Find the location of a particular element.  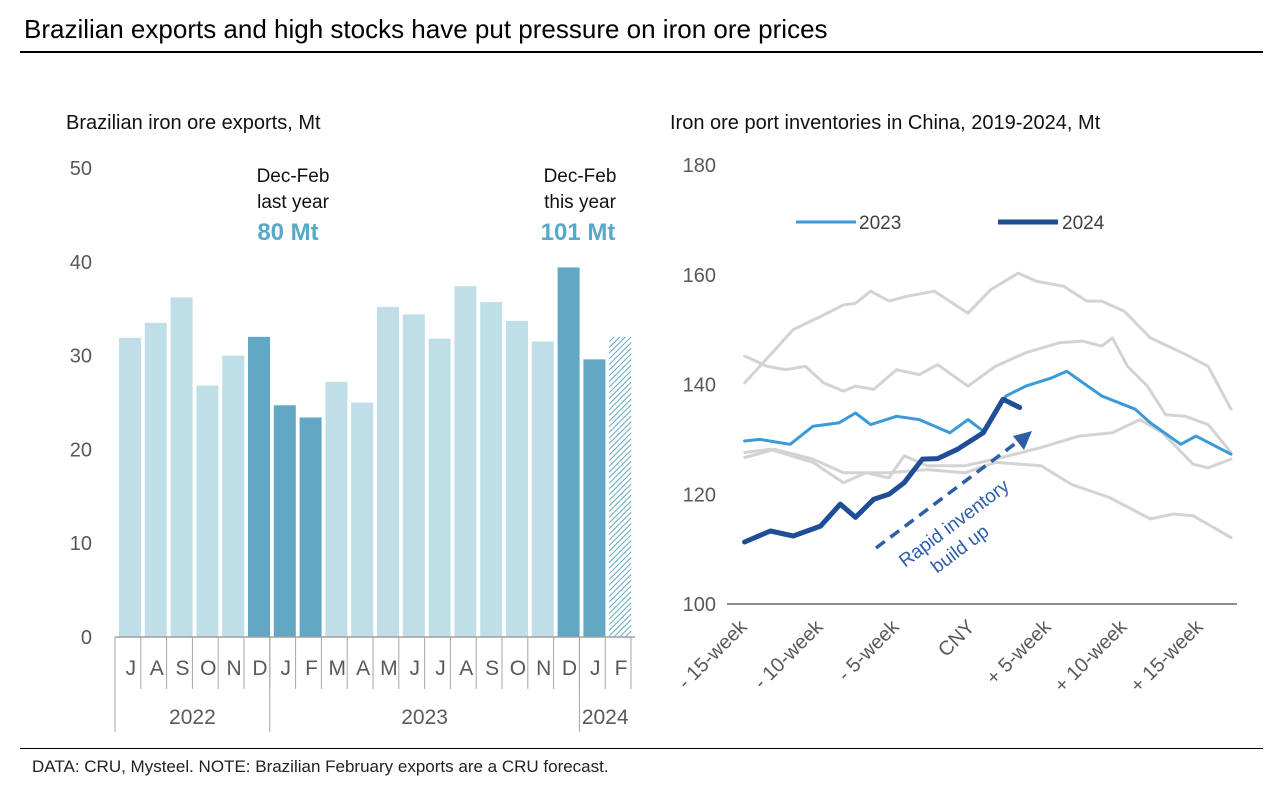

y-tick-label: 40 is located at coordinates (81, 263).